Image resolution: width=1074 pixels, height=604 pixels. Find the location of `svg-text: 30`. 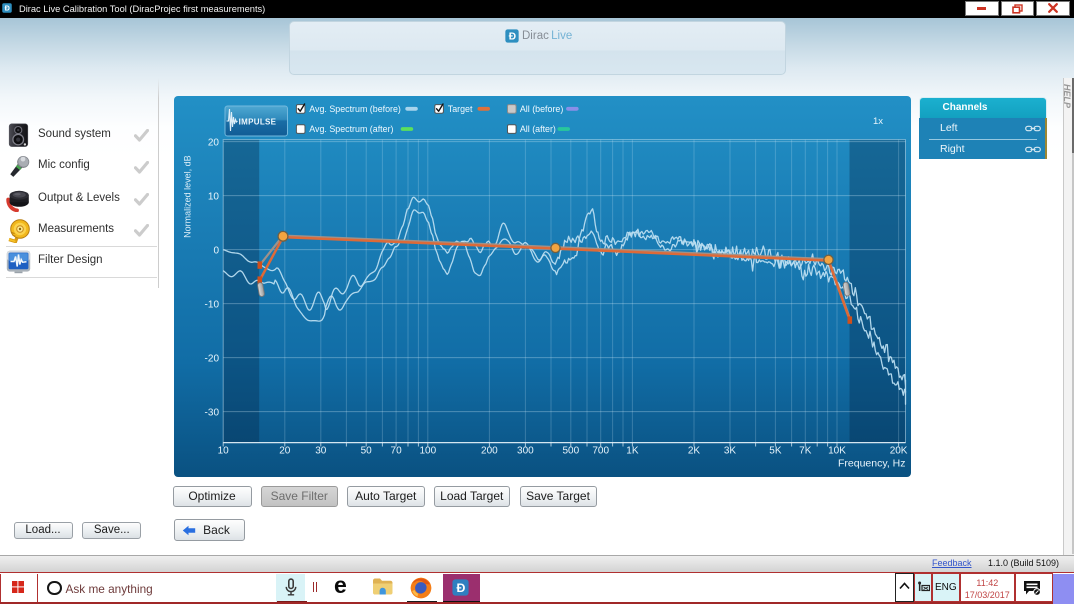

svg-text: 30 is located at coordinates (321, 451).